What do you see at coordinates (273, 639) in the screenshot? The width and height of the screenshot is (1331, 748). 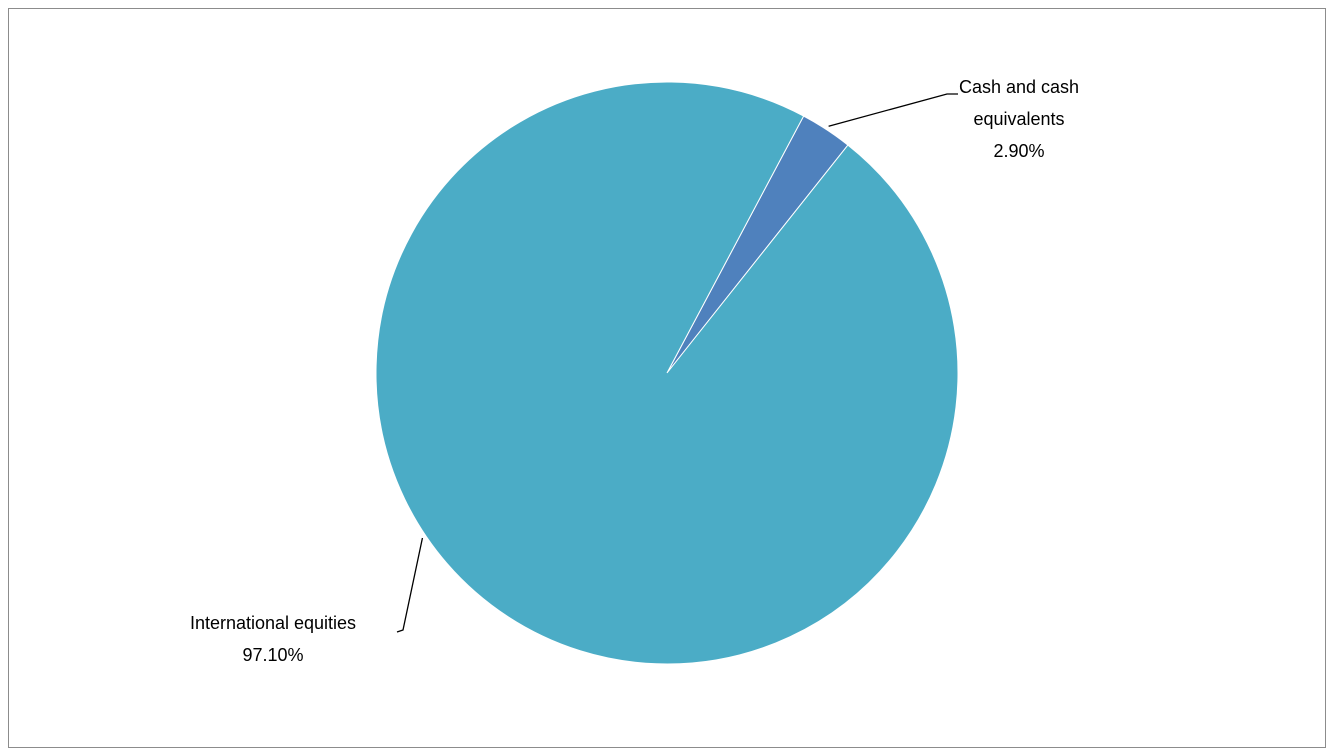 I see `slice-label-equities: International equities 97.10%` at bounding box center [273, 639].